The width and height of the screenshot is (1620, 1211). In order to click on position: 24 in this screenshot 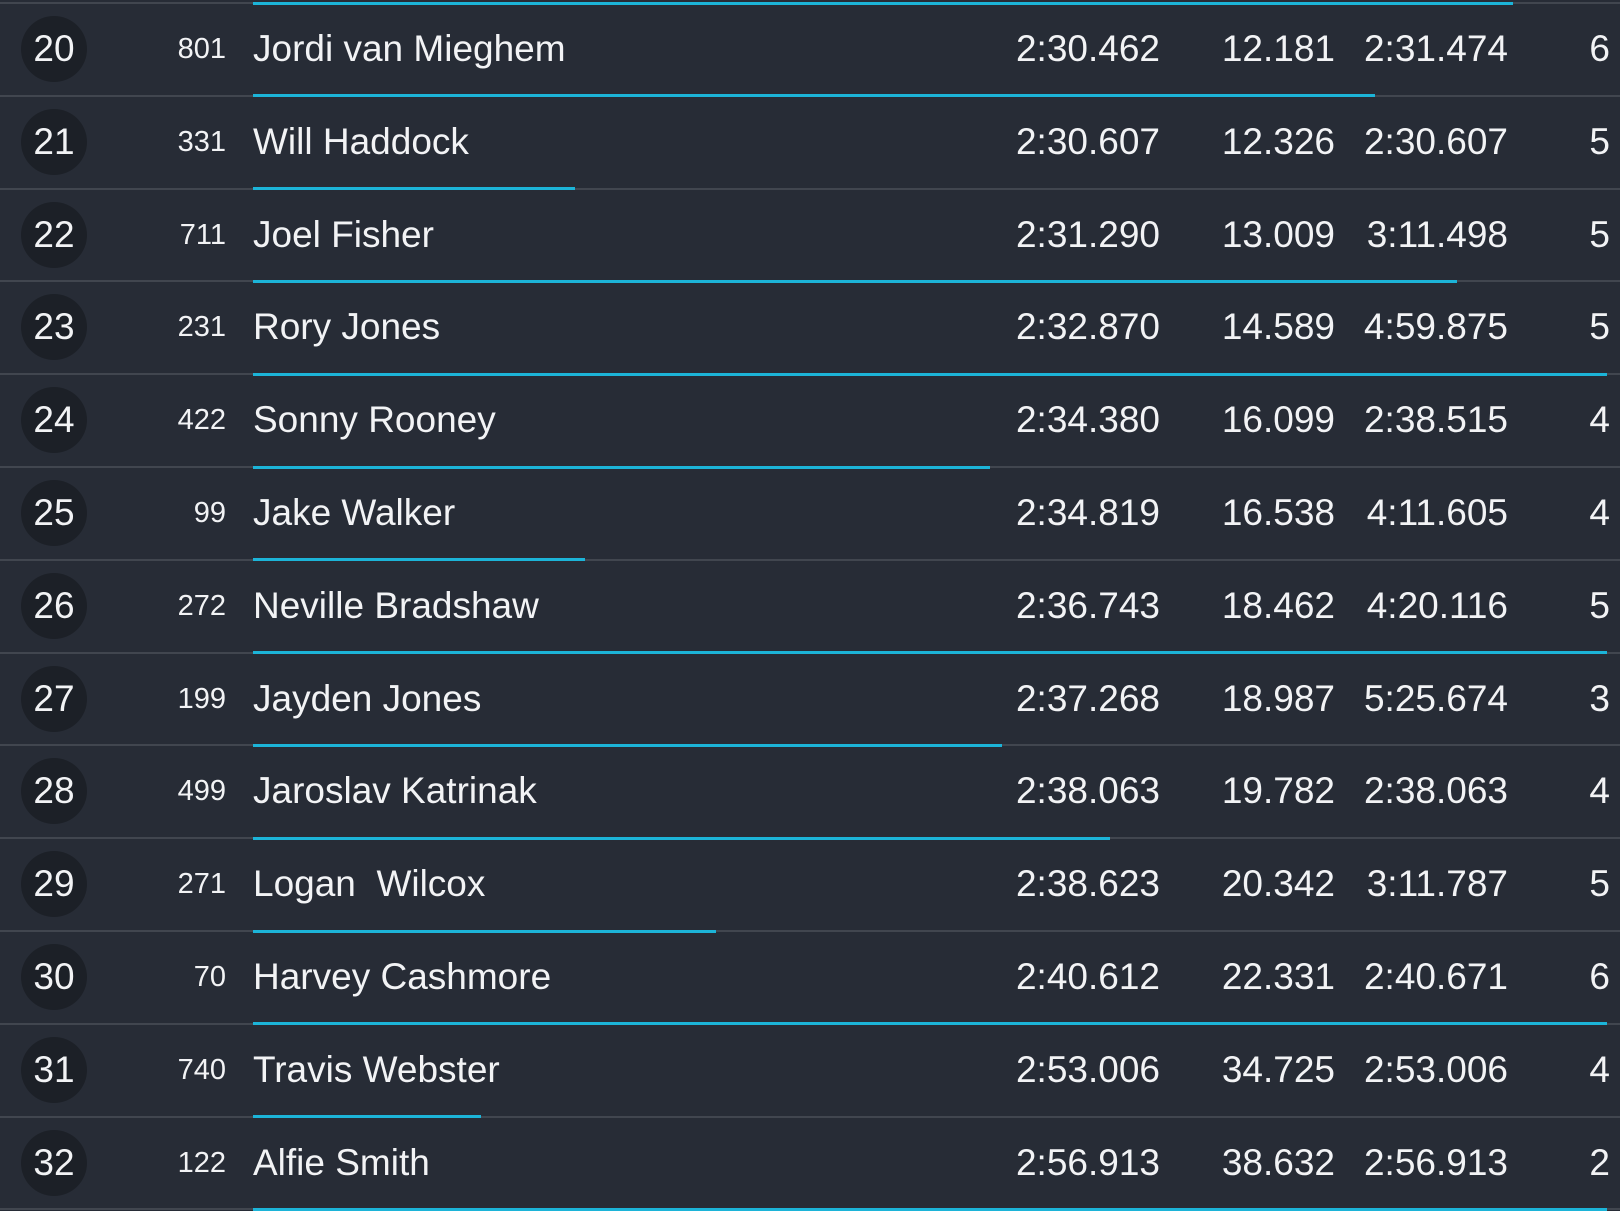, I will do `click(54, 420)`.